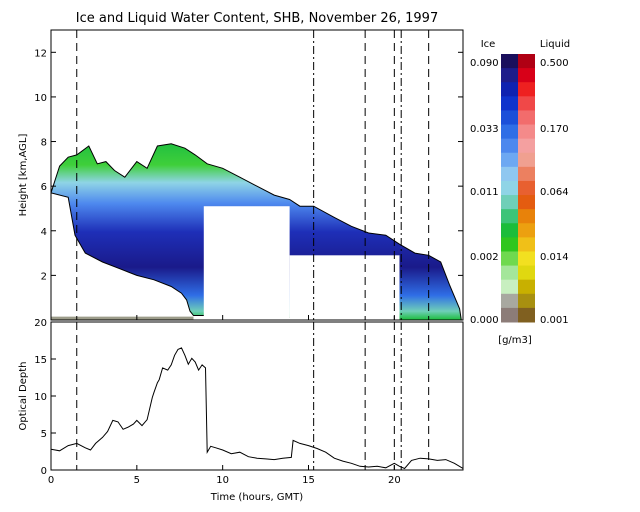 The width and height of the screenshot is (640, 512). What do you see at coordinates (137, 480) in the screenshot?
I see `time-tick-label: 5` at bounding box center [137, 480].